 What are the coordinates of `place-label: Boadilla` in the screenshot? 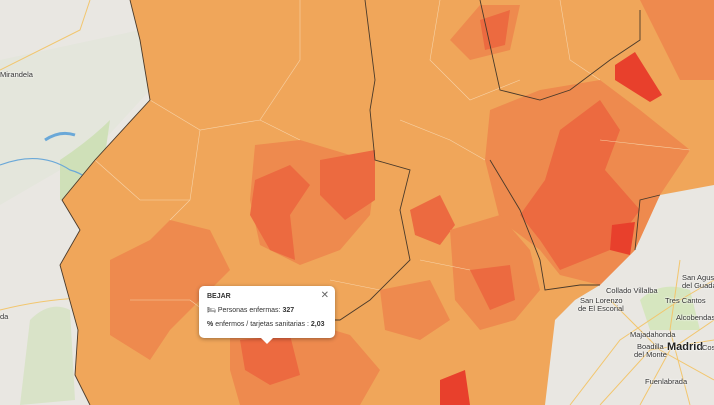 It's located at (650, 346).